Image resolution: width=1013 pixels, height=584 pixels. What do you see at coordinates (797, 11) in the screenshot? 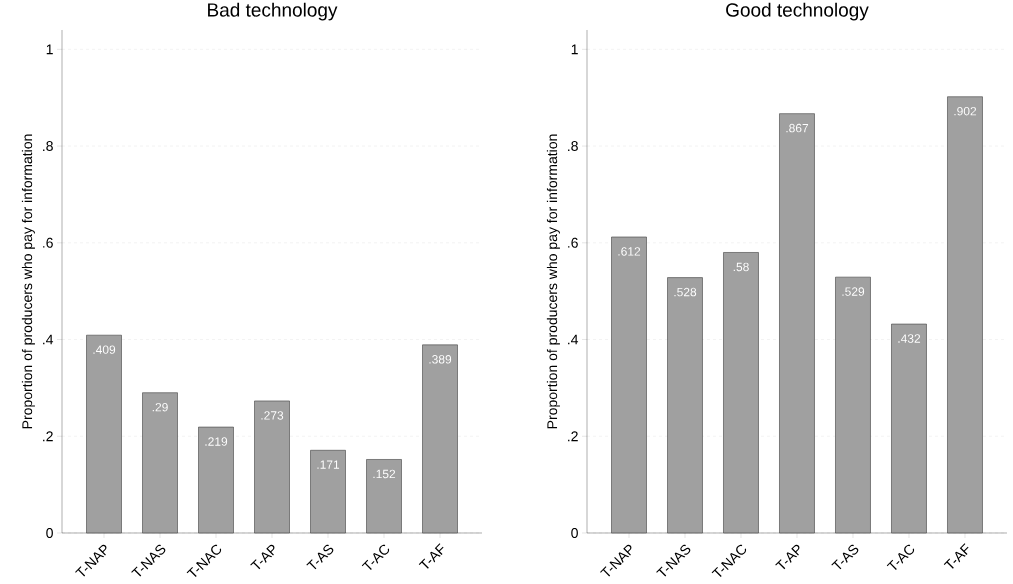
I see `chart-title: Good technology` at bounding box center [797, 11].